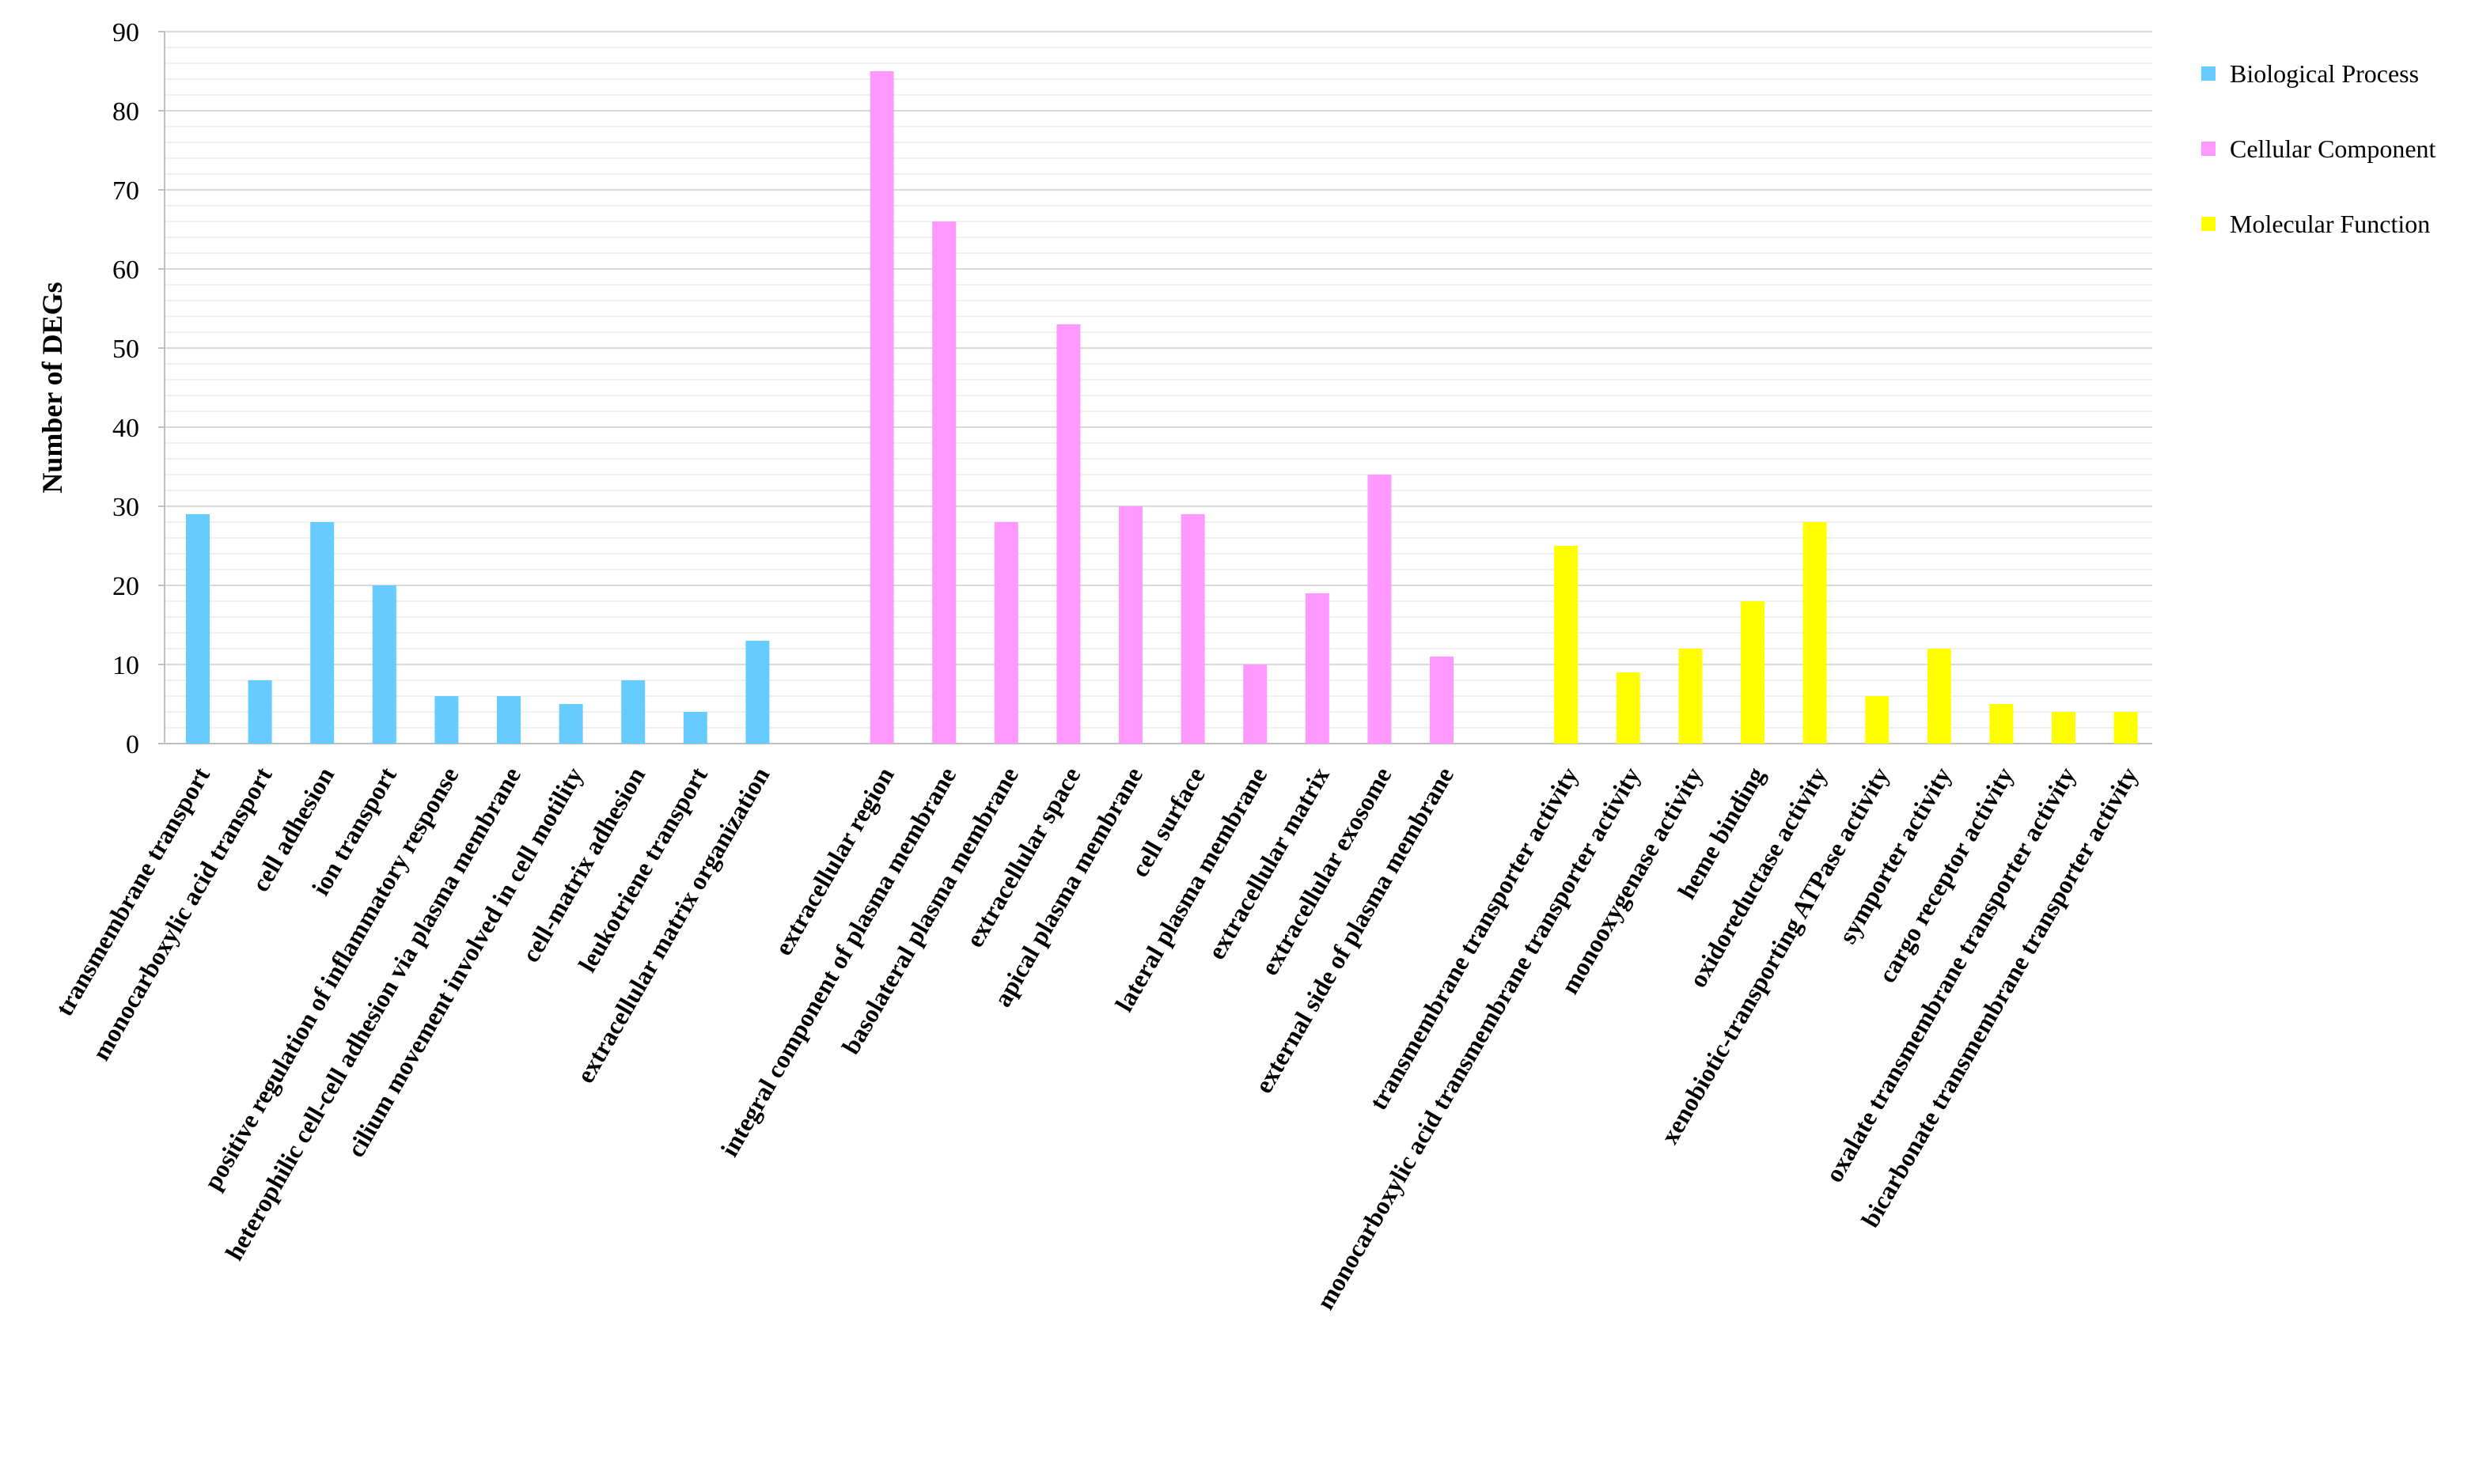 This screenshot has height=1484, width=2479. I want to click on y-tick-label: 20, so click(125, 586).